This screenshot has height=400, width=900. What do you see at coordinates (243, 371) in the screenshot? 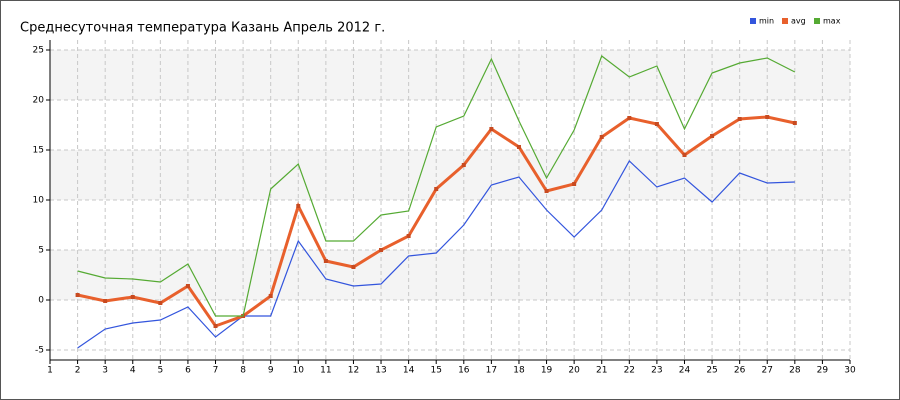
I see `x-tick-label: 8` at bounding box center [243, 371].